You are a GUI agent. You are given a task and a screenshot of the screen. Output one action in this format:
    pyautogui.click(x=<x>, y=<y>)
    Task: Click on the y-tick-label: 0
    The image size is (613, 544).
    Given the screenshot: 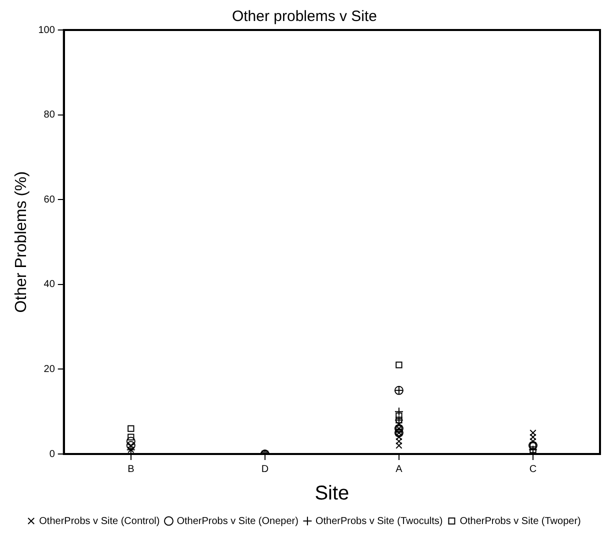 What is the action you would take?
    pyautogui.click(x=52, y=454)
    